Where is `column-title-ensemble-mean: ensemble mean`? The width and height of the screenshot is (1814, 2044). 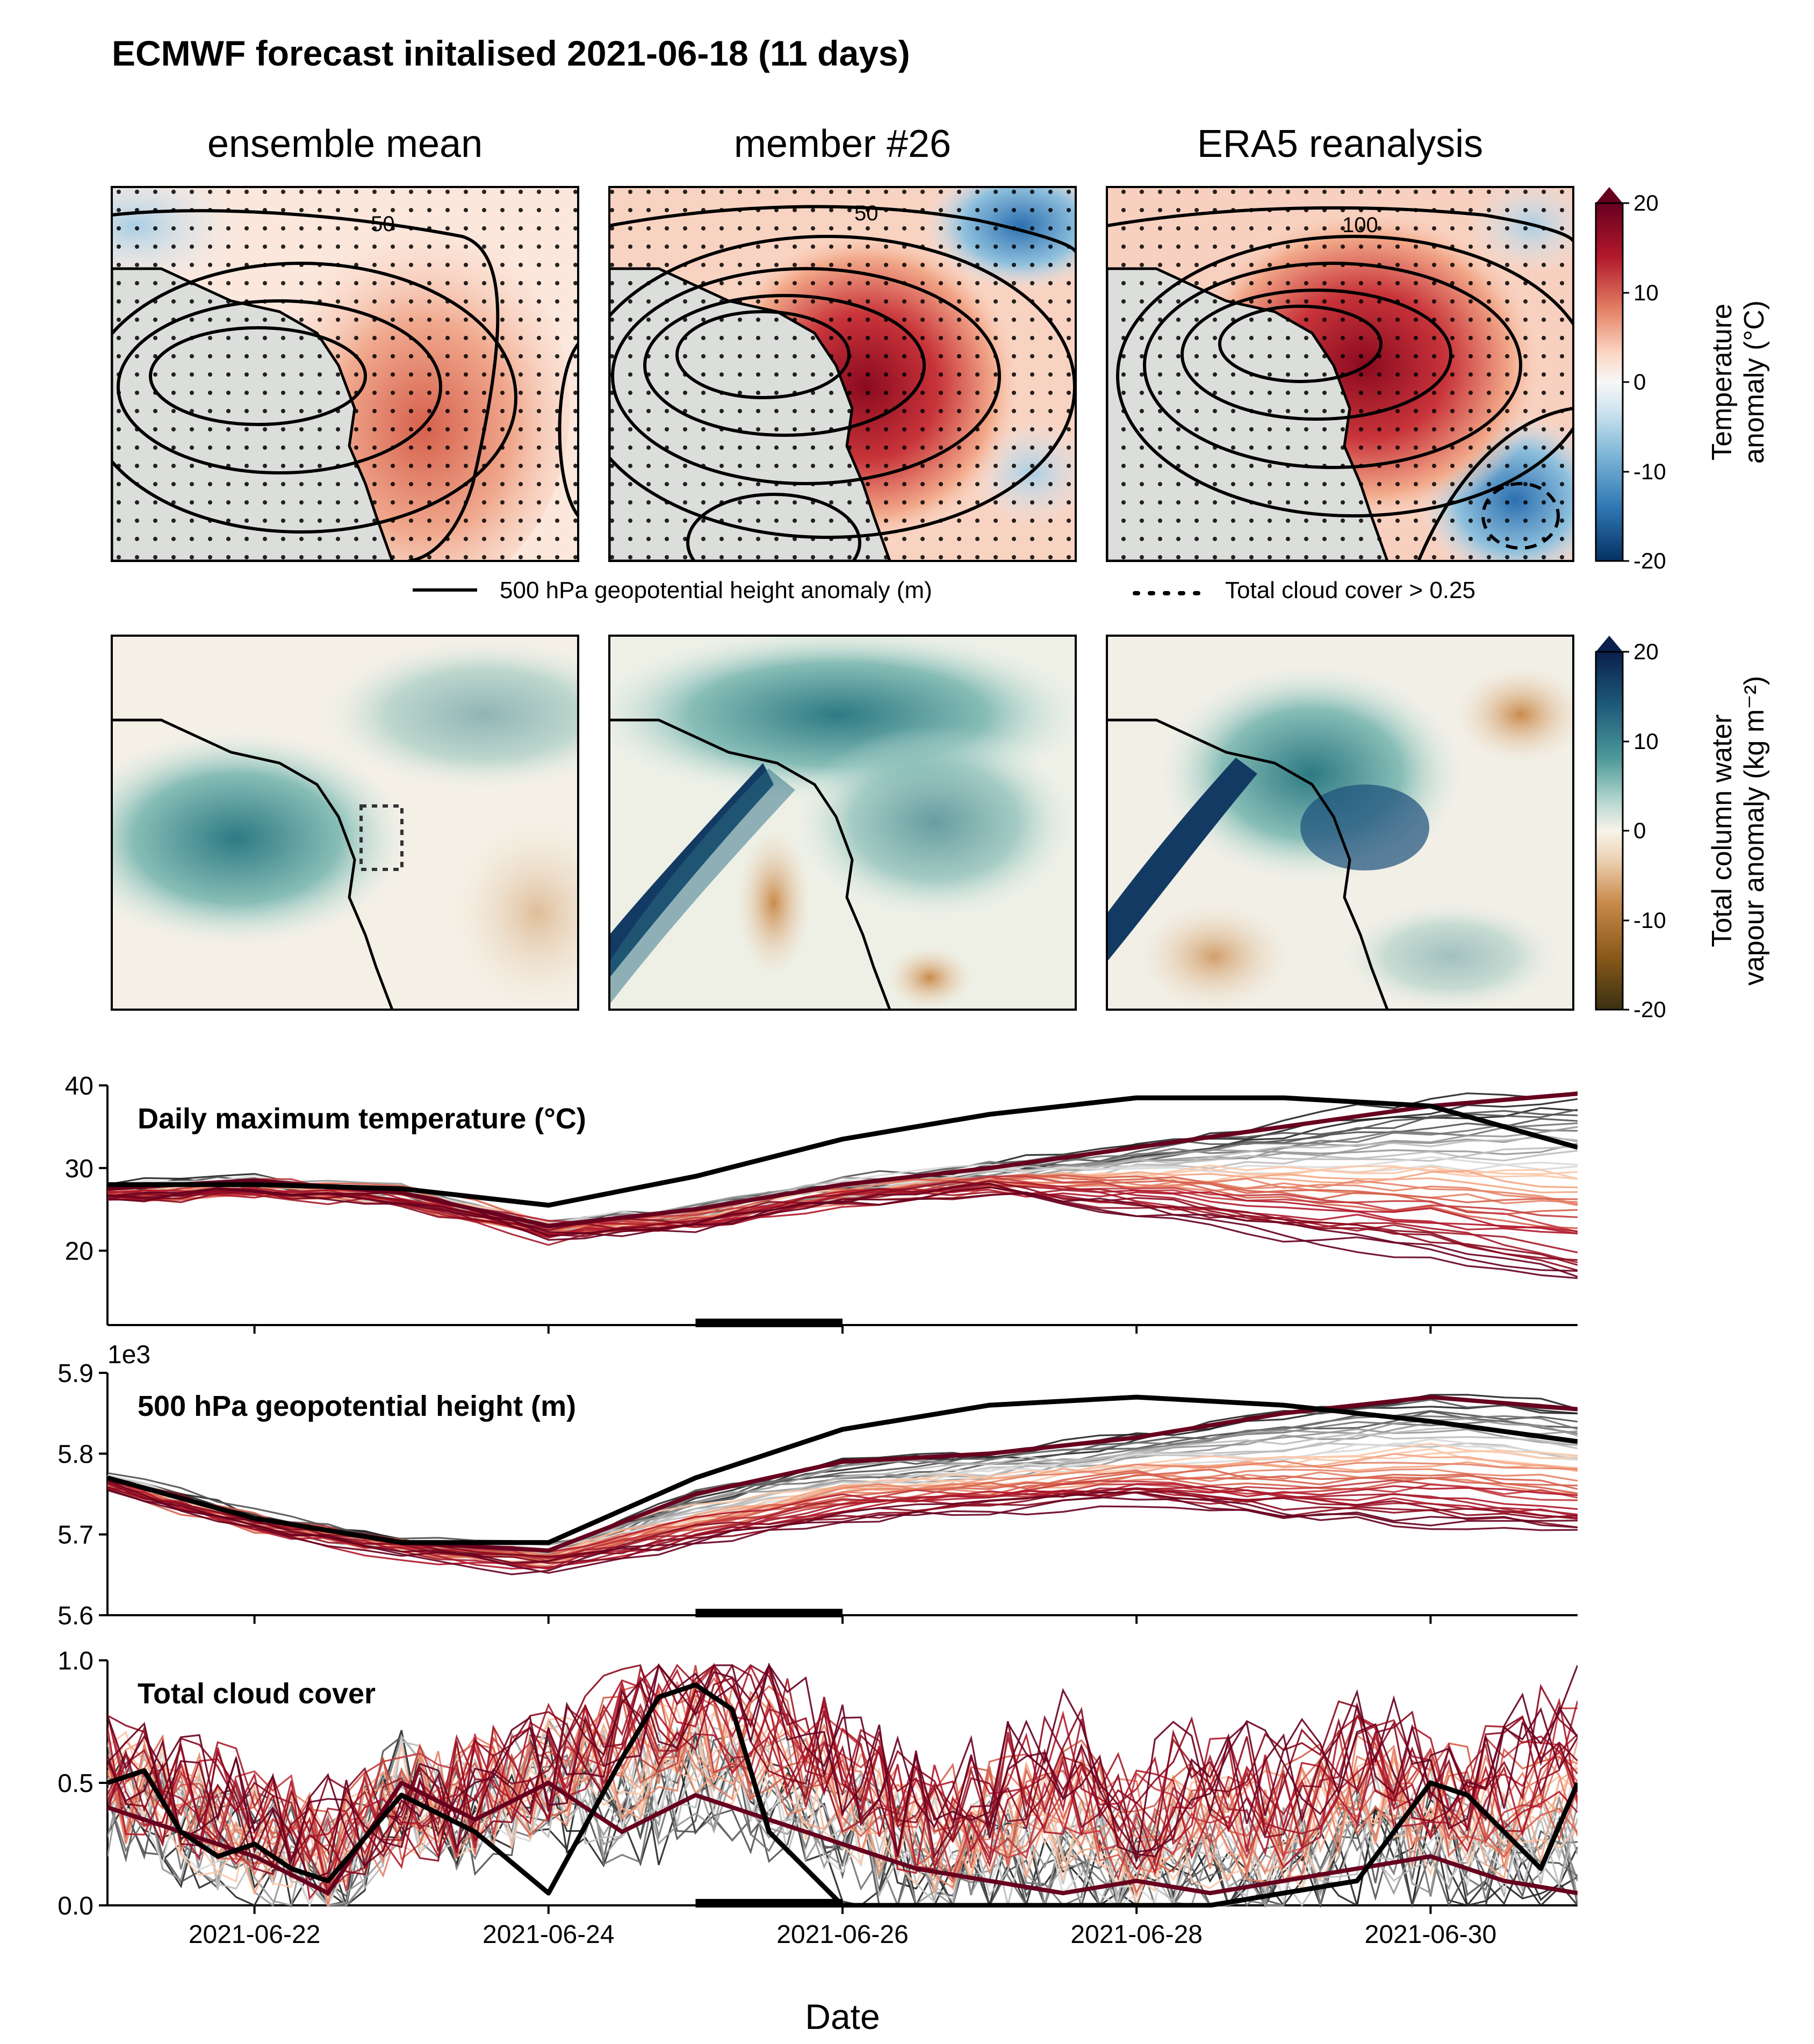 column-title-ensemble-mean: ensemble mean is located at coordinates (345, 144).